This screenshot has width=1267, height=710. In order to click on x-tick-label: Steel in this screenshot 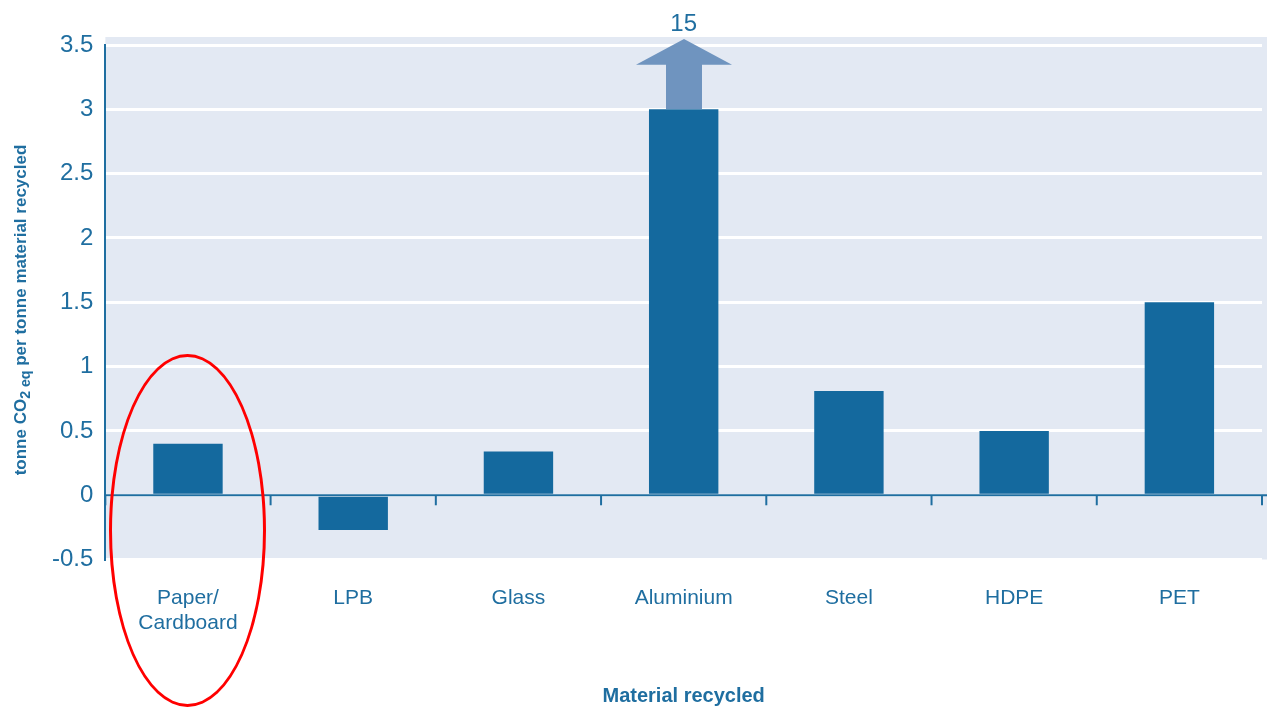, I will do `click(848, 596)`.